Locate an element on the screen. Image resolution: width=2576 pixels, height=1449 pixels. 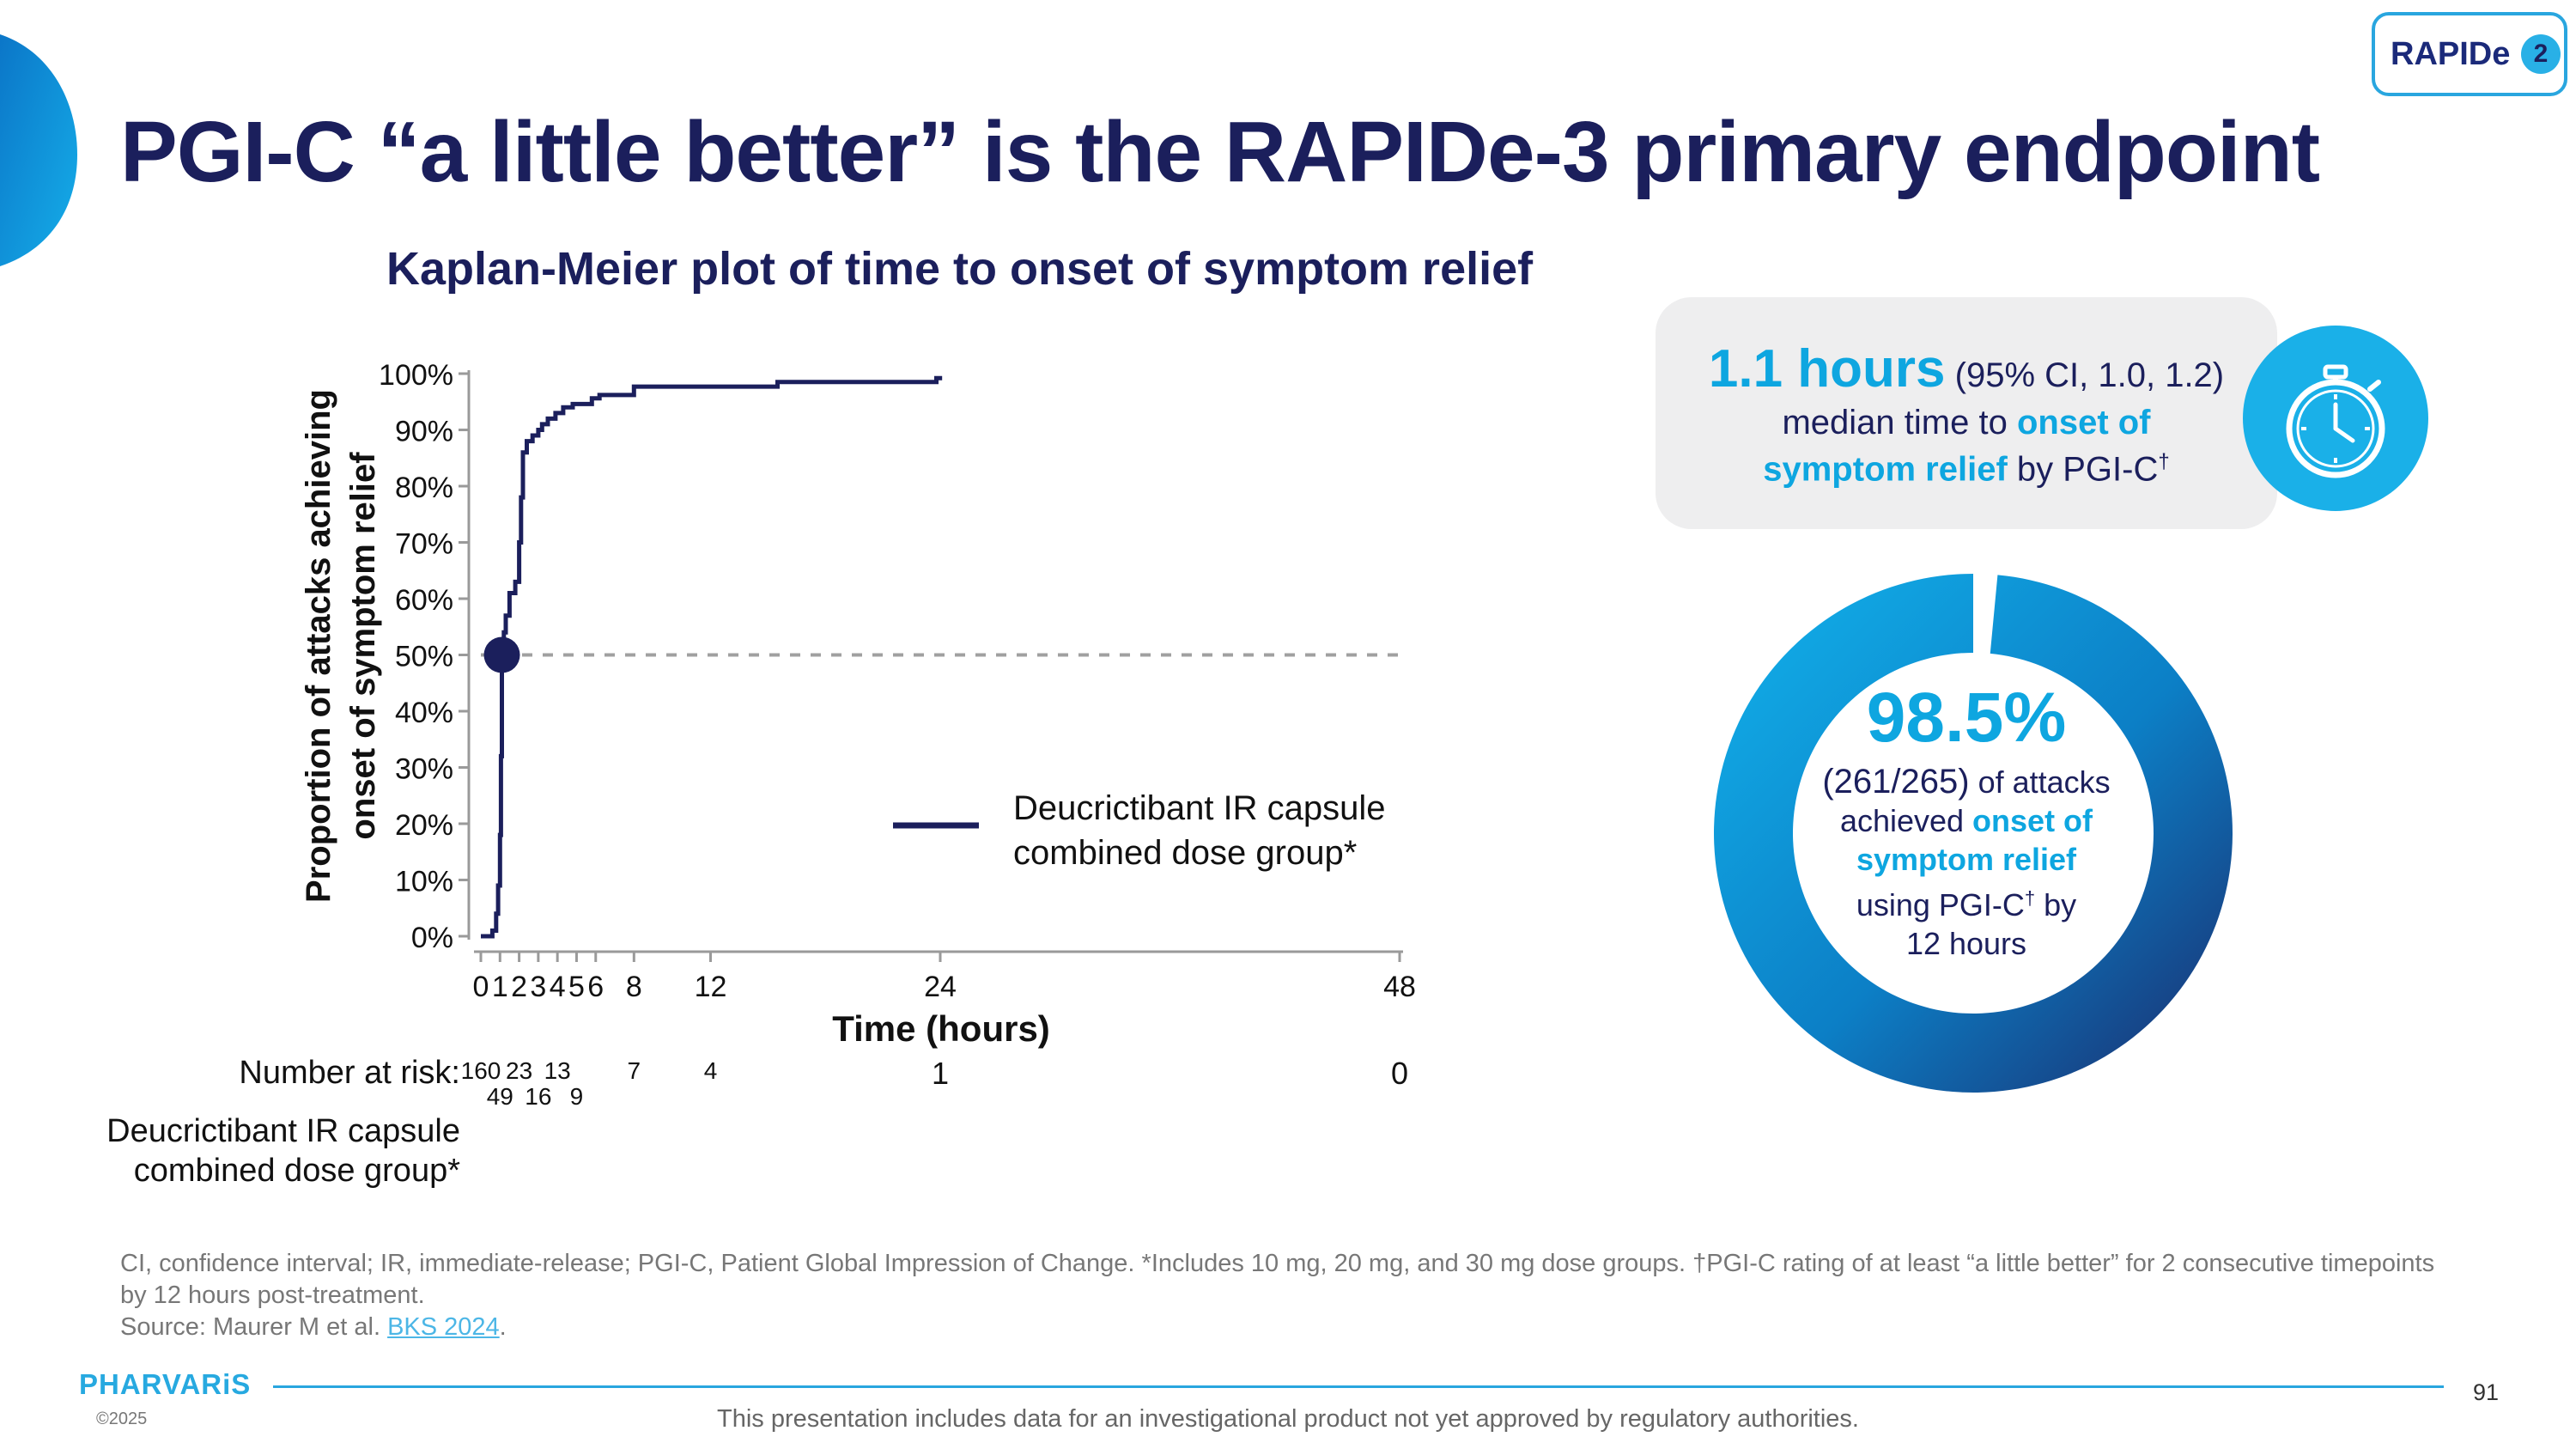
risk-value: 23 is located at coordinates (519, 1070).